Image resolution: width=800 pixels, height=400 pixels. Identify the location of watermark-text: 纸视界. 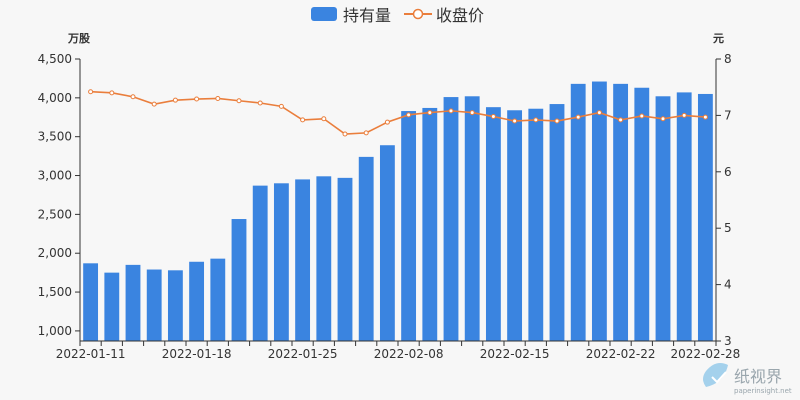
(758, 376).